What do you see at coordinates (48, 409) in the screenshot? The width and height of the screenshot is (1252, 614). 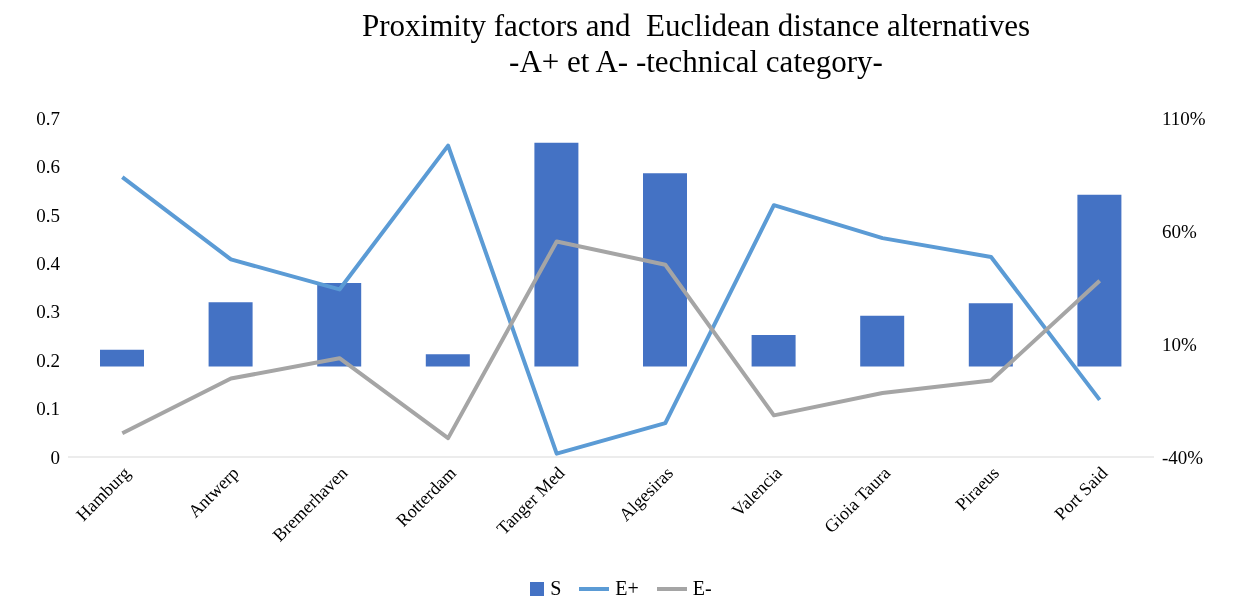 I see `y-tick-label: 0.1` at bounding box center [48, 409].